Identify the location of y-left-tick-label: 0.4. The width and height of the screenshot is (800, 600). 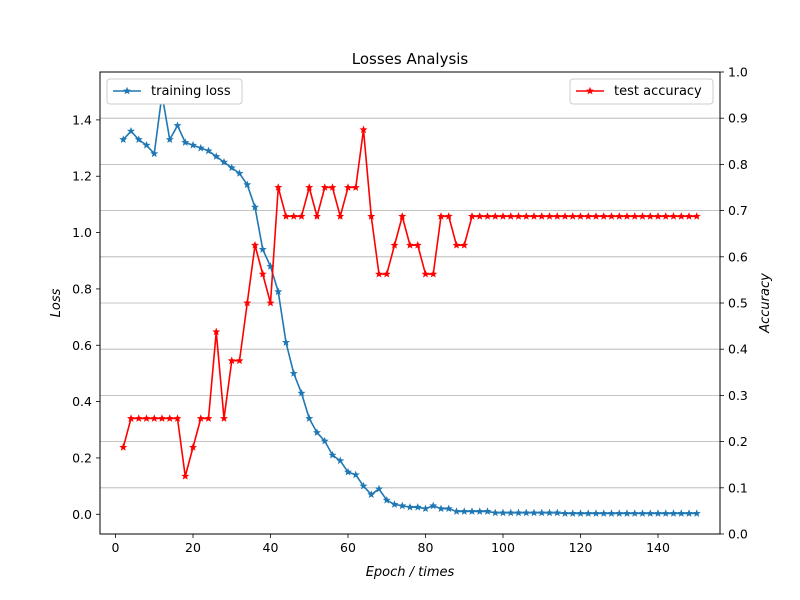
(82, 401).